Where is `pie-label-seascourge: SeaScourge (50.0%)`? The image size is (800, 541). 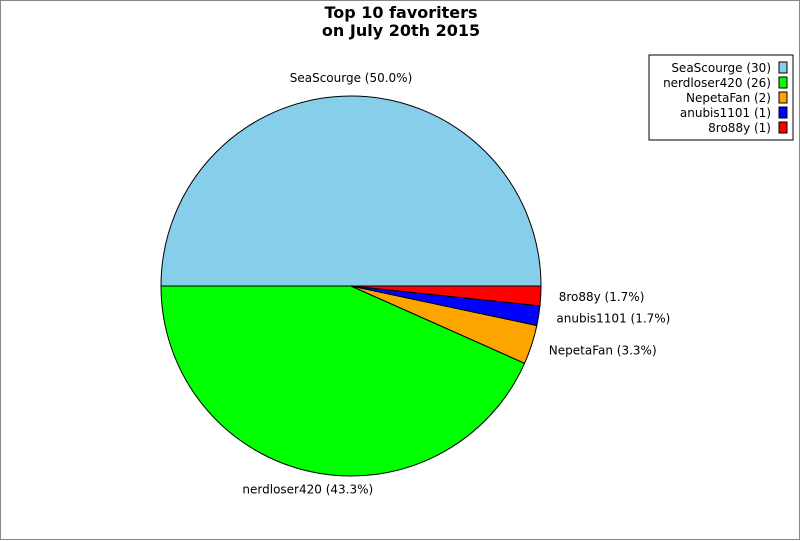
pie-label-seascourge: SeaScourge (50.0%) is located at coordinates (351, 78).